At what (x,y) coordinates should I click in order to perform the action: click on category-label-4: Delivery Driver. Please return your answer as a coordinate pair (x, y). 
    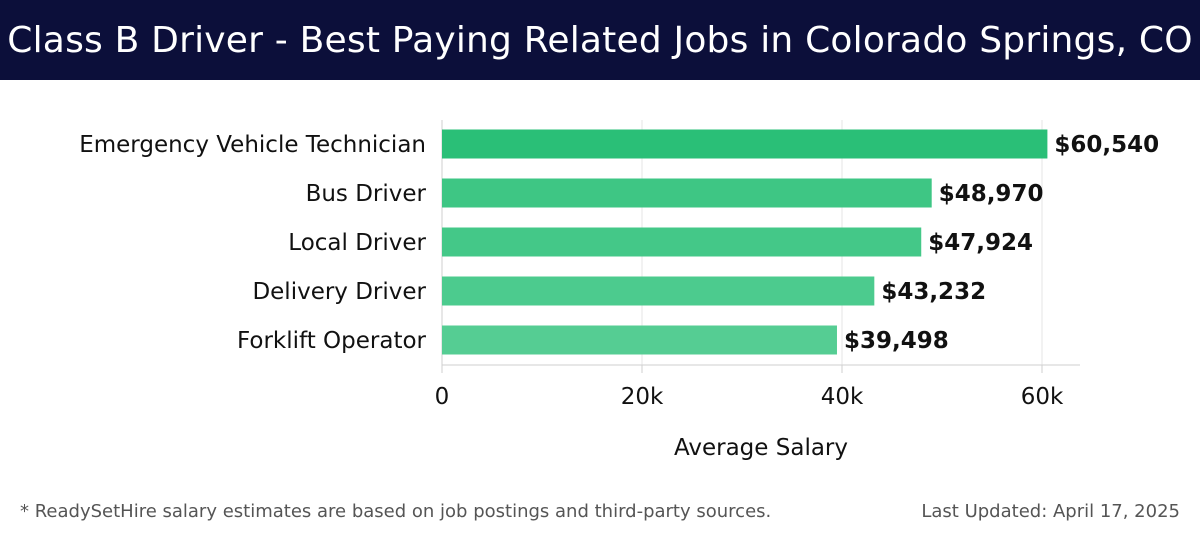
    Looking at the image, I should click on (339, 292).